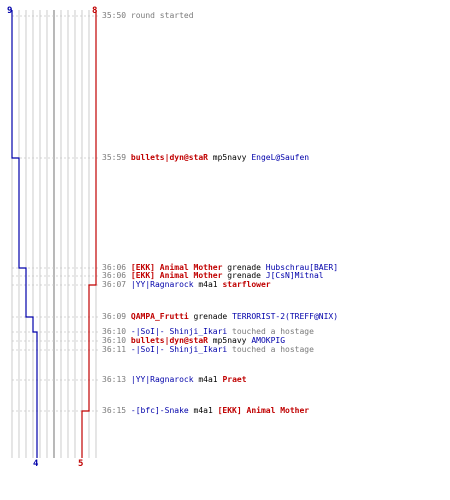 The image size is (450, 500). Describe the element at coordinates (294, 275) in the screenshot. I see `log-part: J[CsN]Mitnal` at that location.